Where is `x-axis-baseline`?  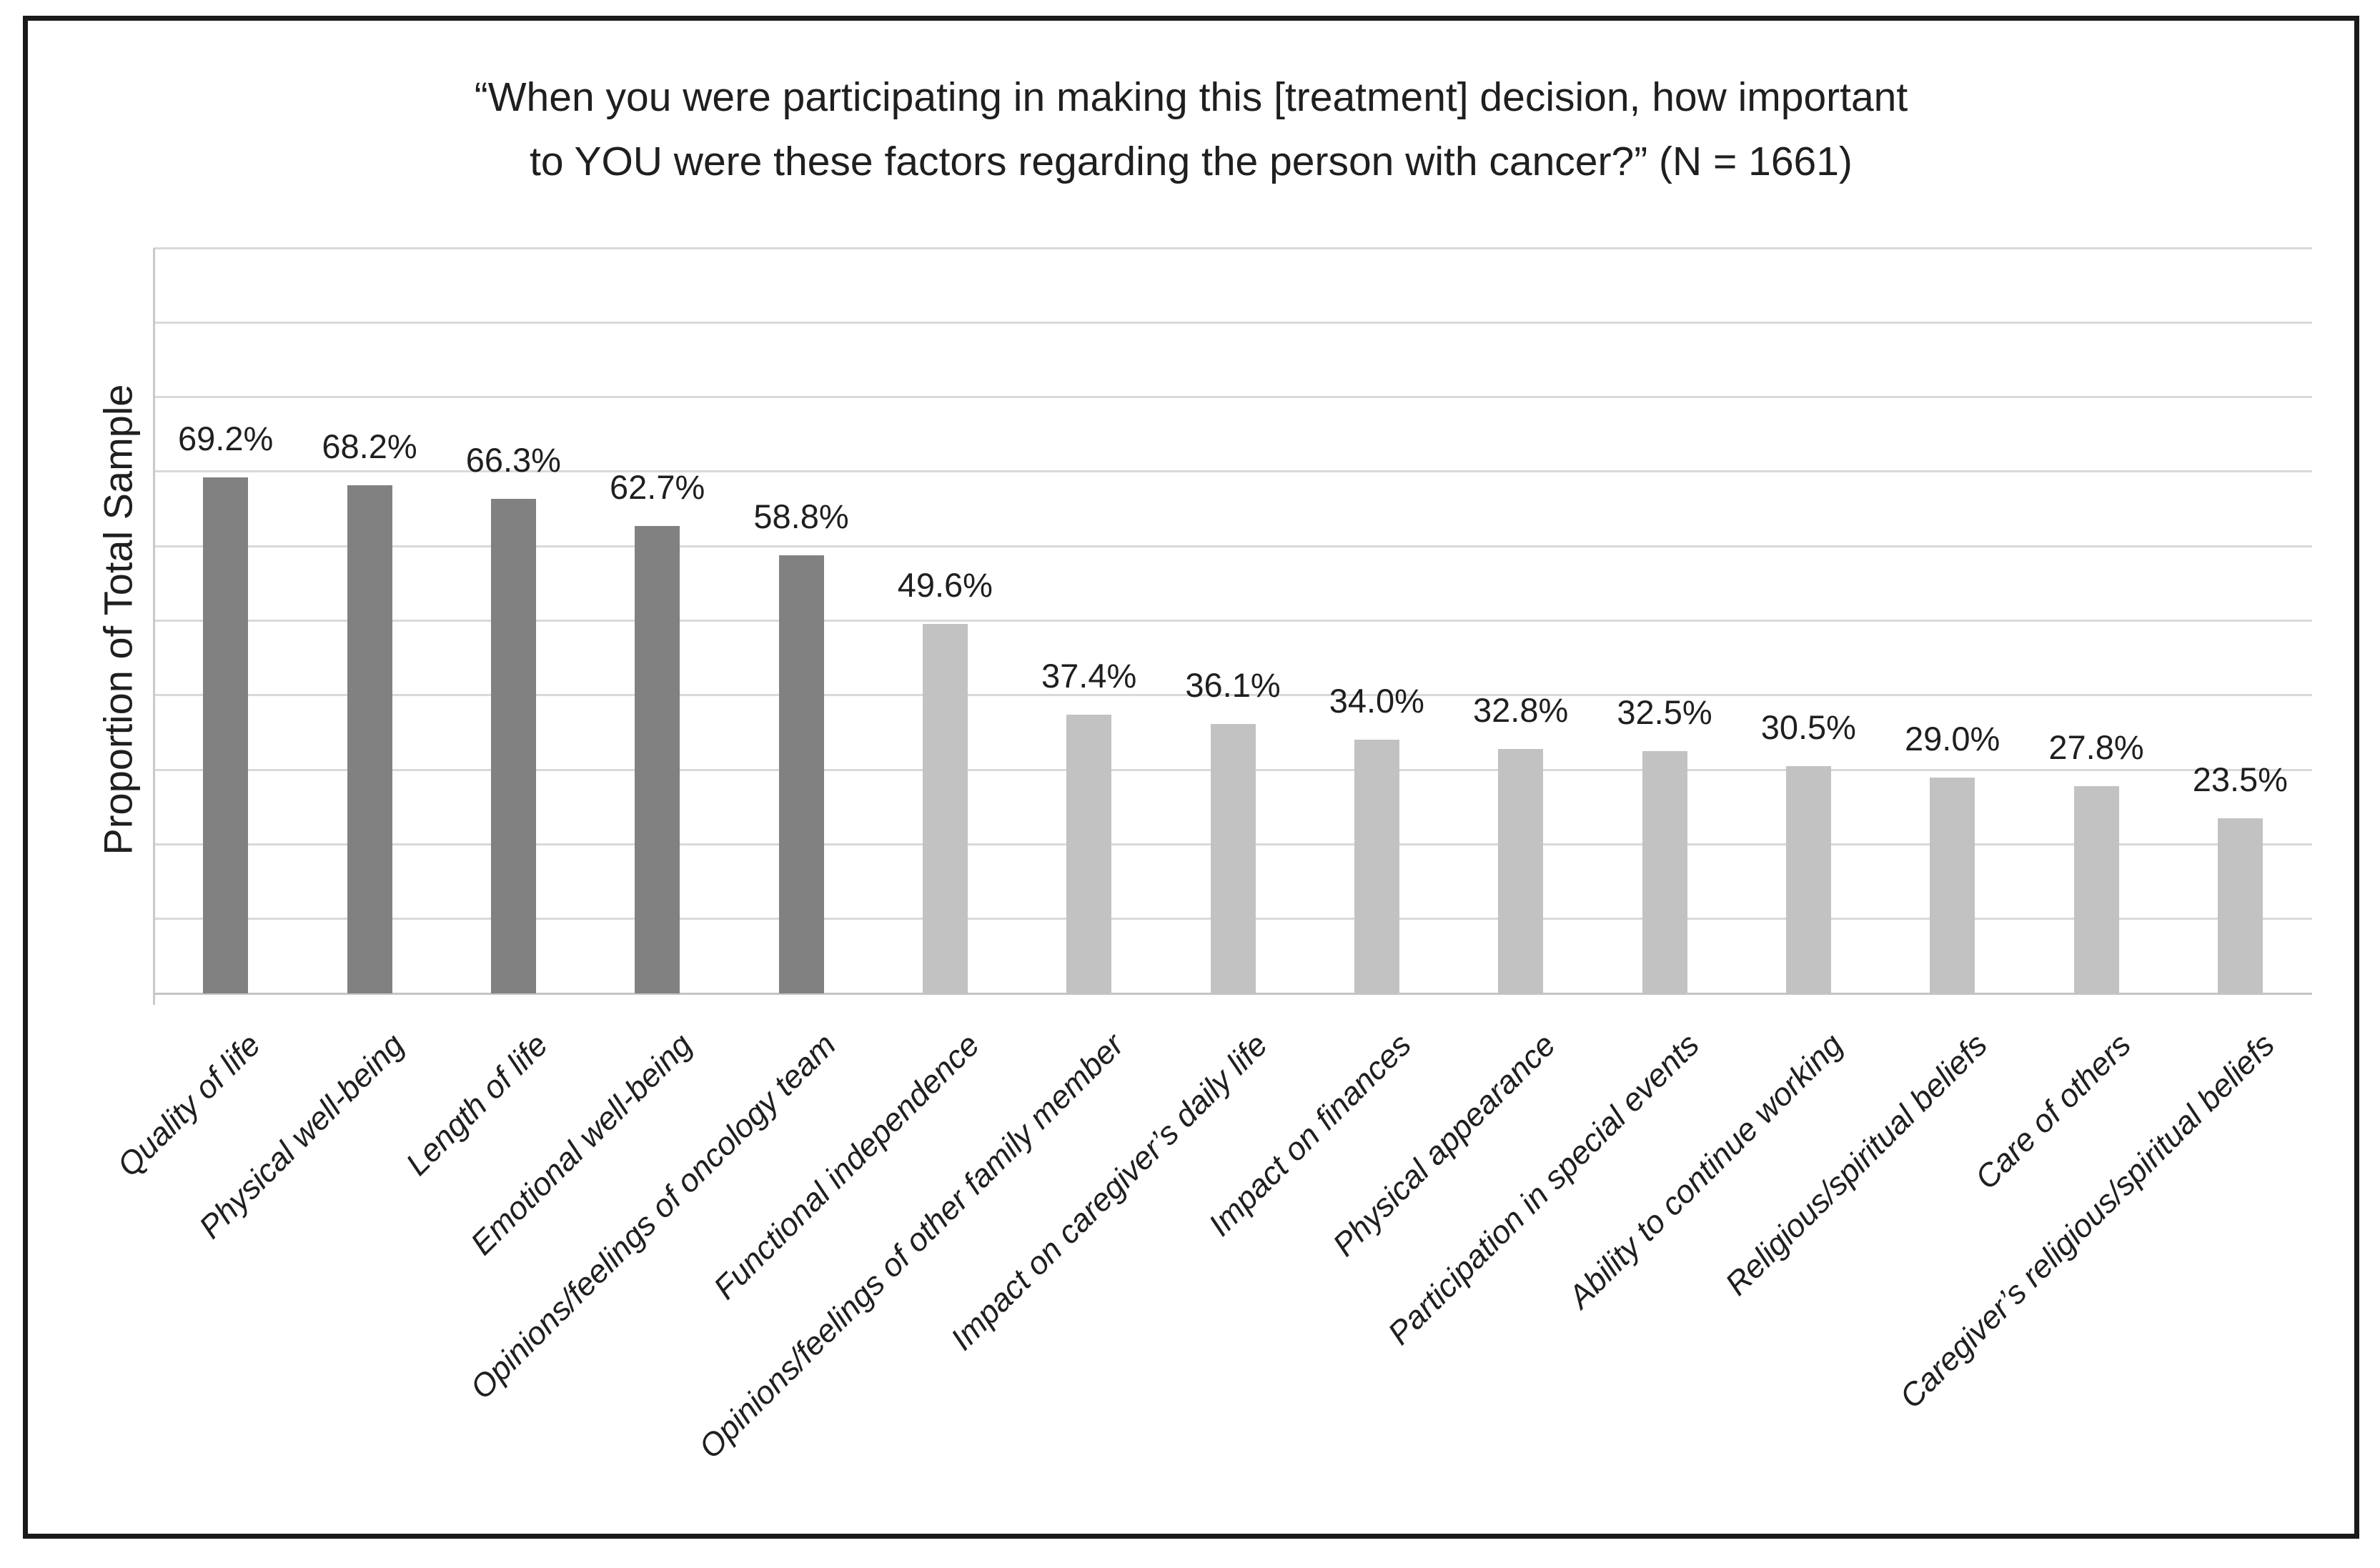 x-axis-baseline is located at coordinates (1233, 993).